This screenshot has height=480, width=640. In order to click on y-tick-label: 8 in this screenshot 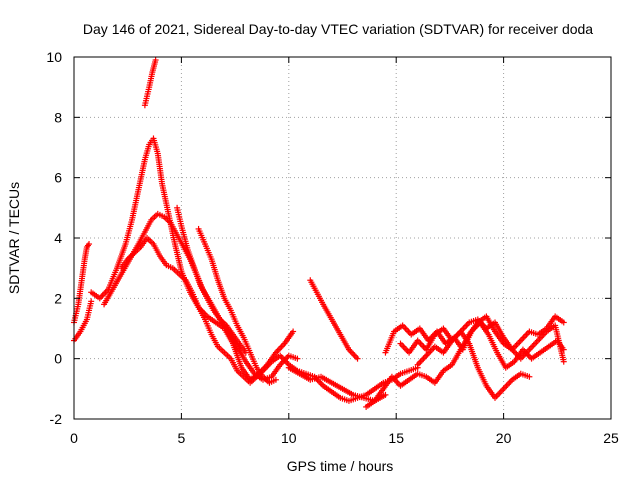, I will do `click(58, 117)`.